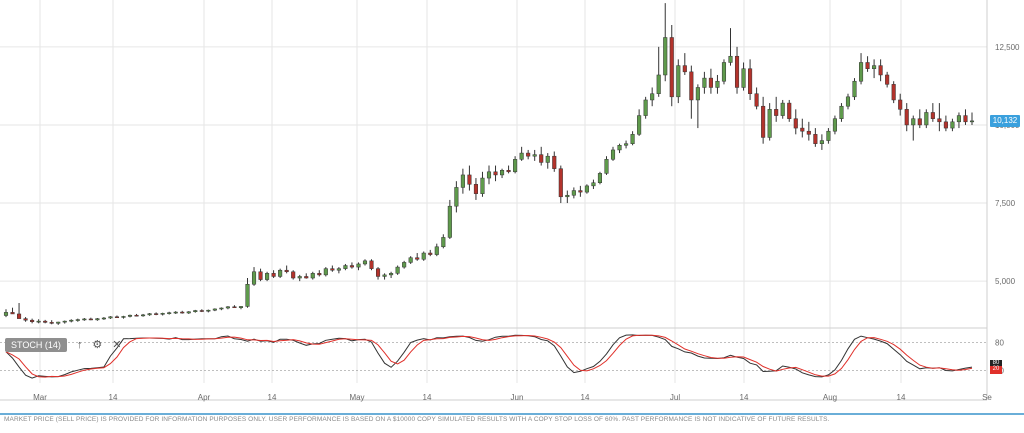 The height and width of the screenshot is (433, 1024). What do you see at coordinates (489, 356) in the screenshot?
I see `stoch-k-line` at bounding box center [489, 356].